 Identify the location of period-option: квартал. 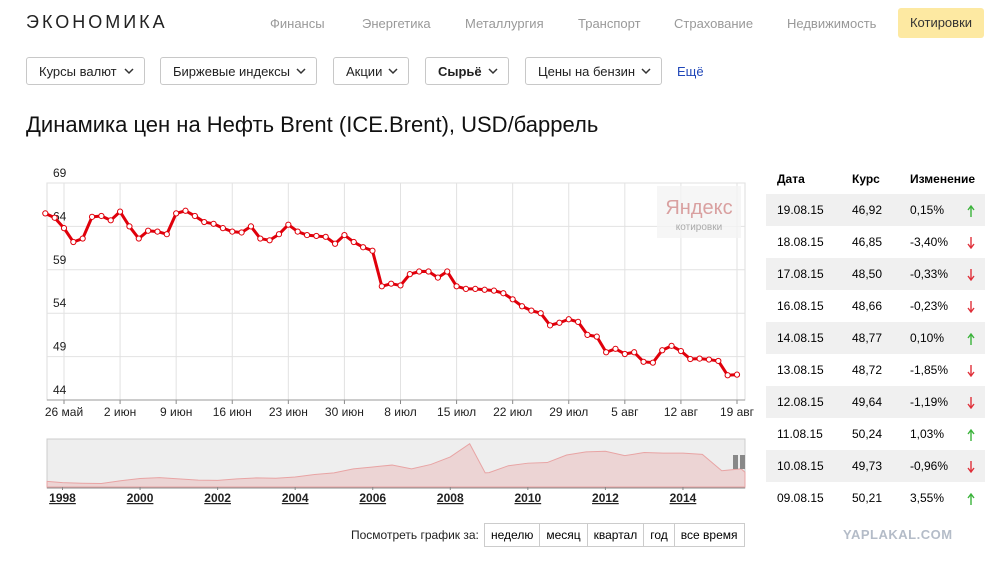
(615, 535).